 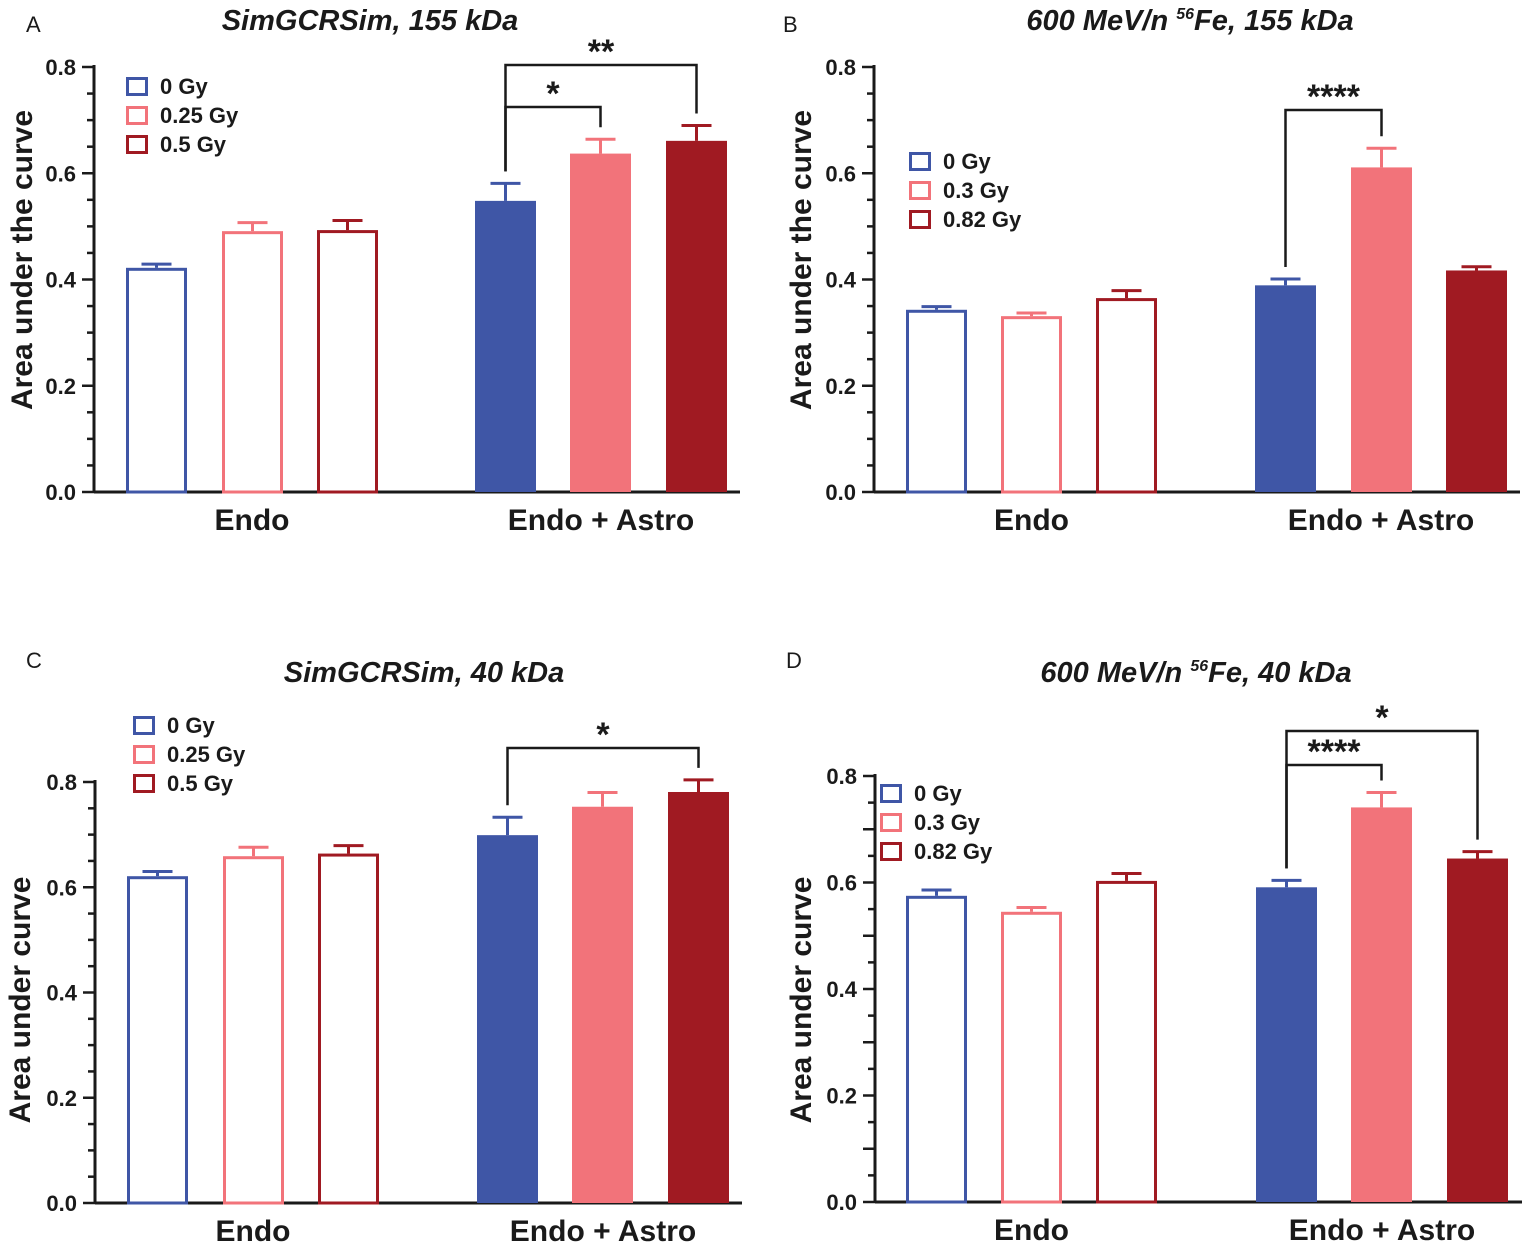 What do you see at coordinates (33, 24) in the screenshot?
I see `panel-letter: A` at bounding box center [33, 24].